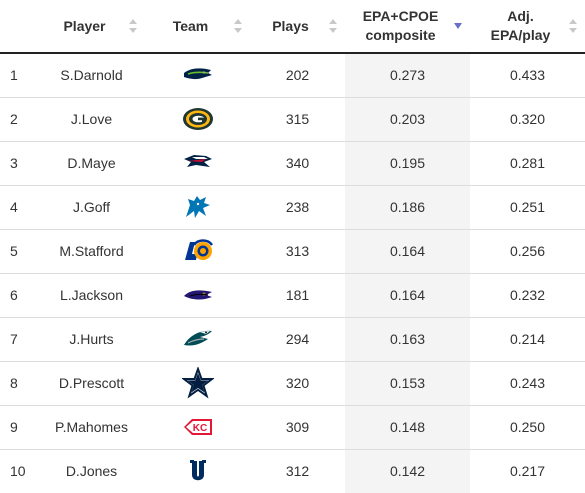 The image size is (585, 493). I want to click on table-row: 5 M.Stafford 313 0.164 0.256, so click(292, 250).